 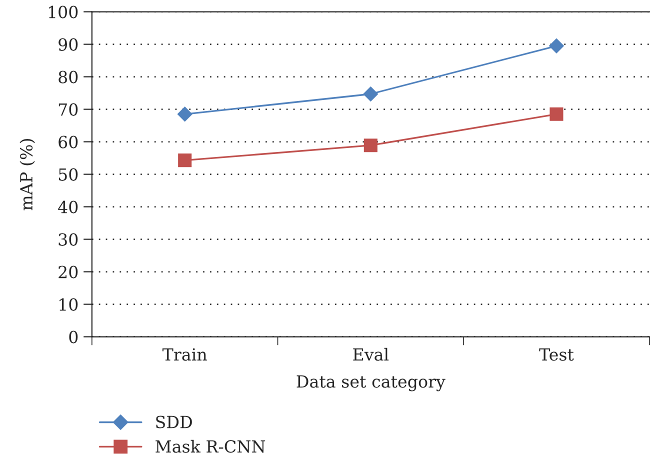 What do you see at coordinates (68, 174) in the screenshot?
I see `y-tick-label: 50` at bounding box center [68, 174].